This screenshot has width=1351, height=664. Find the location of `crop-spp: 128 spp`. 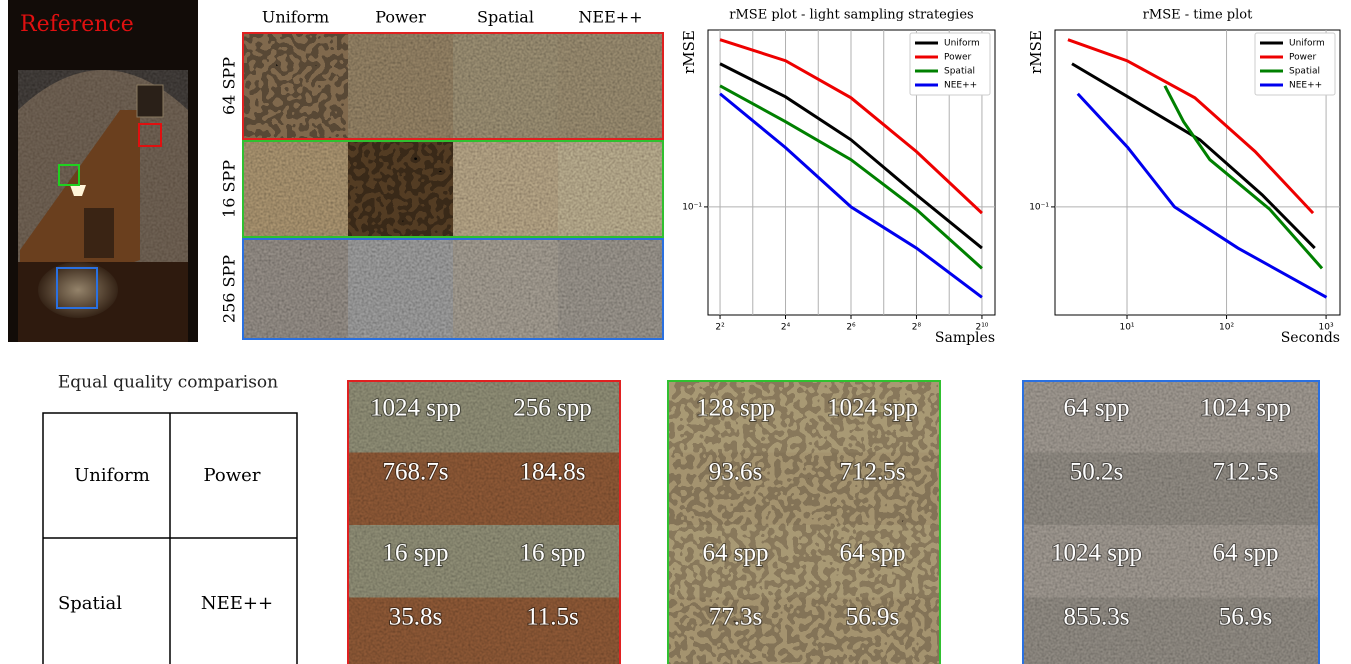

crop-spp: 128 spp is located at coordinates (735, 408).